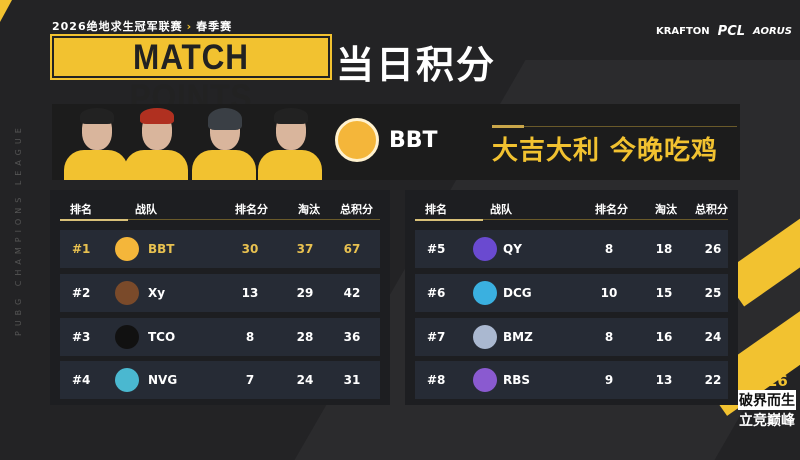 This screenshot has height=460, width=800. I want to click on krafton-logo: KRAFTON, so click(682, 31).